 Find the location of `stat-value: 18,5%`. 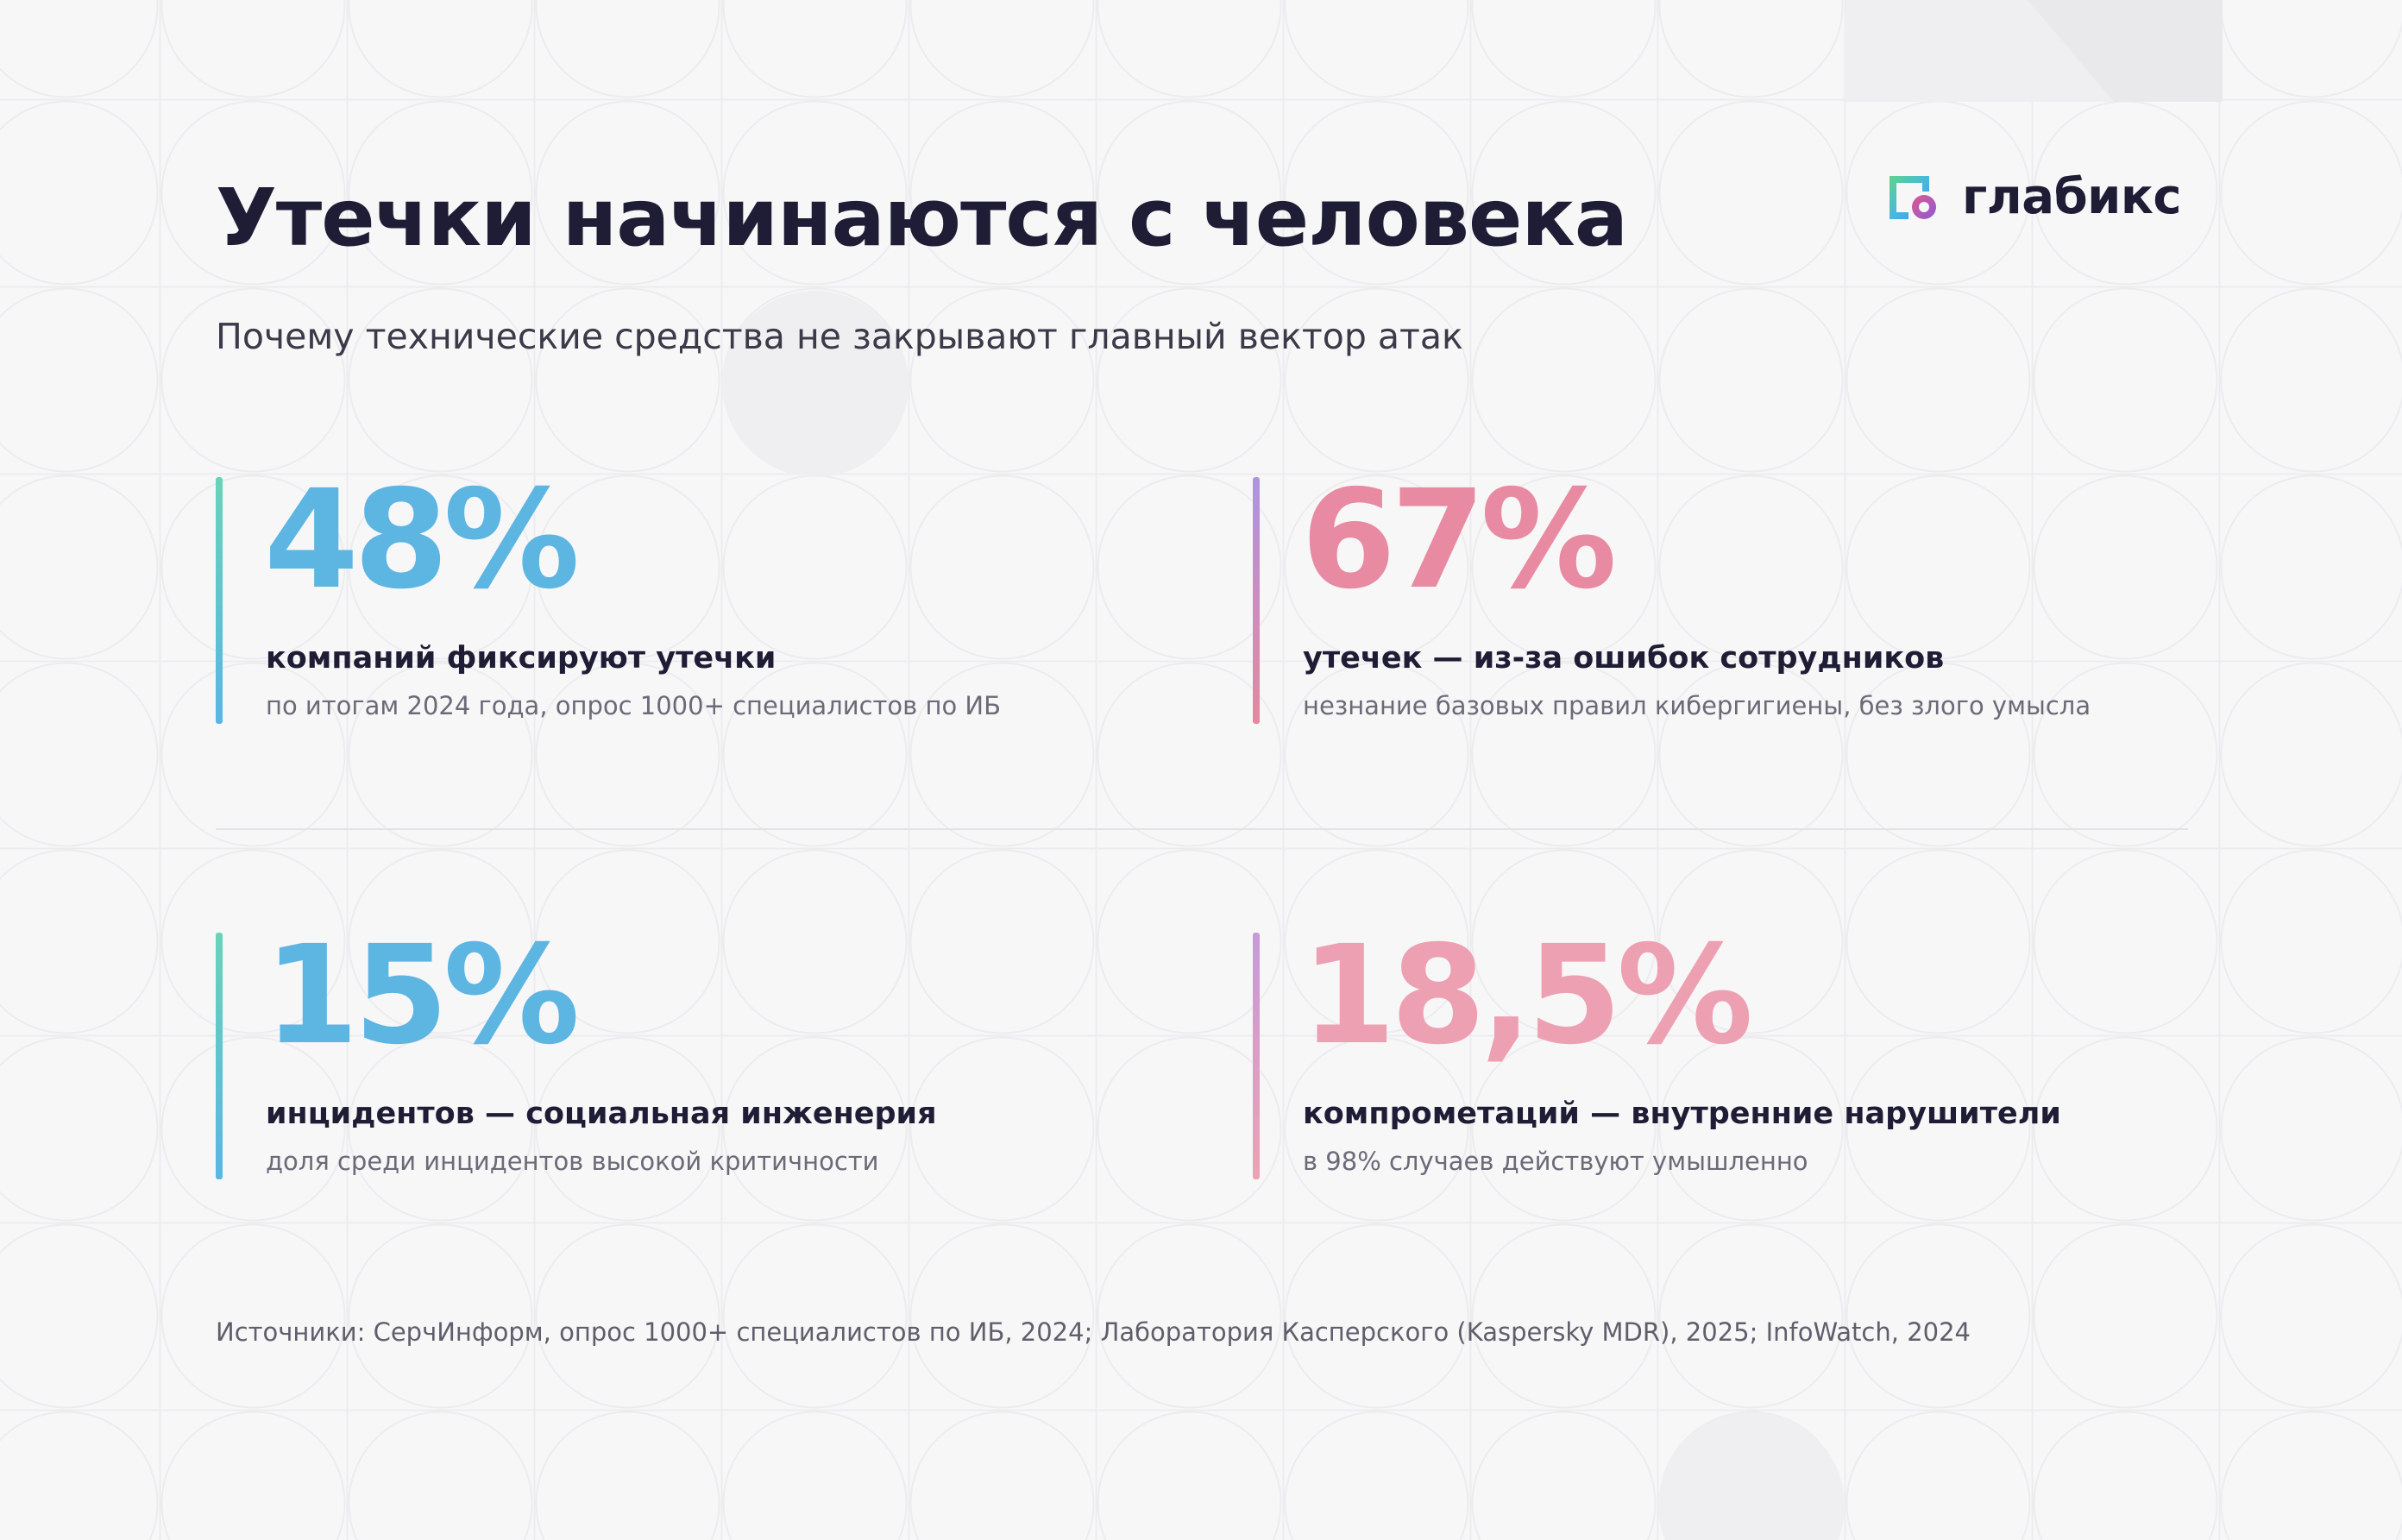

stat-value: 18,5% is located at coordinates (1527, 995).